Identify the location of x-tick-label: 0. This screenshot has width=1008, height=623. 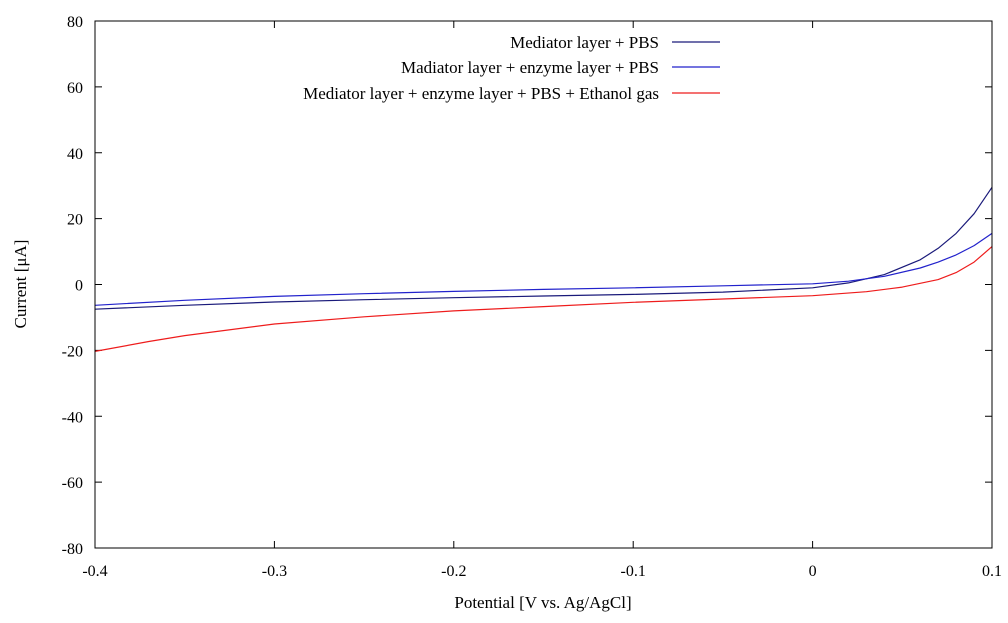
(813, 571).